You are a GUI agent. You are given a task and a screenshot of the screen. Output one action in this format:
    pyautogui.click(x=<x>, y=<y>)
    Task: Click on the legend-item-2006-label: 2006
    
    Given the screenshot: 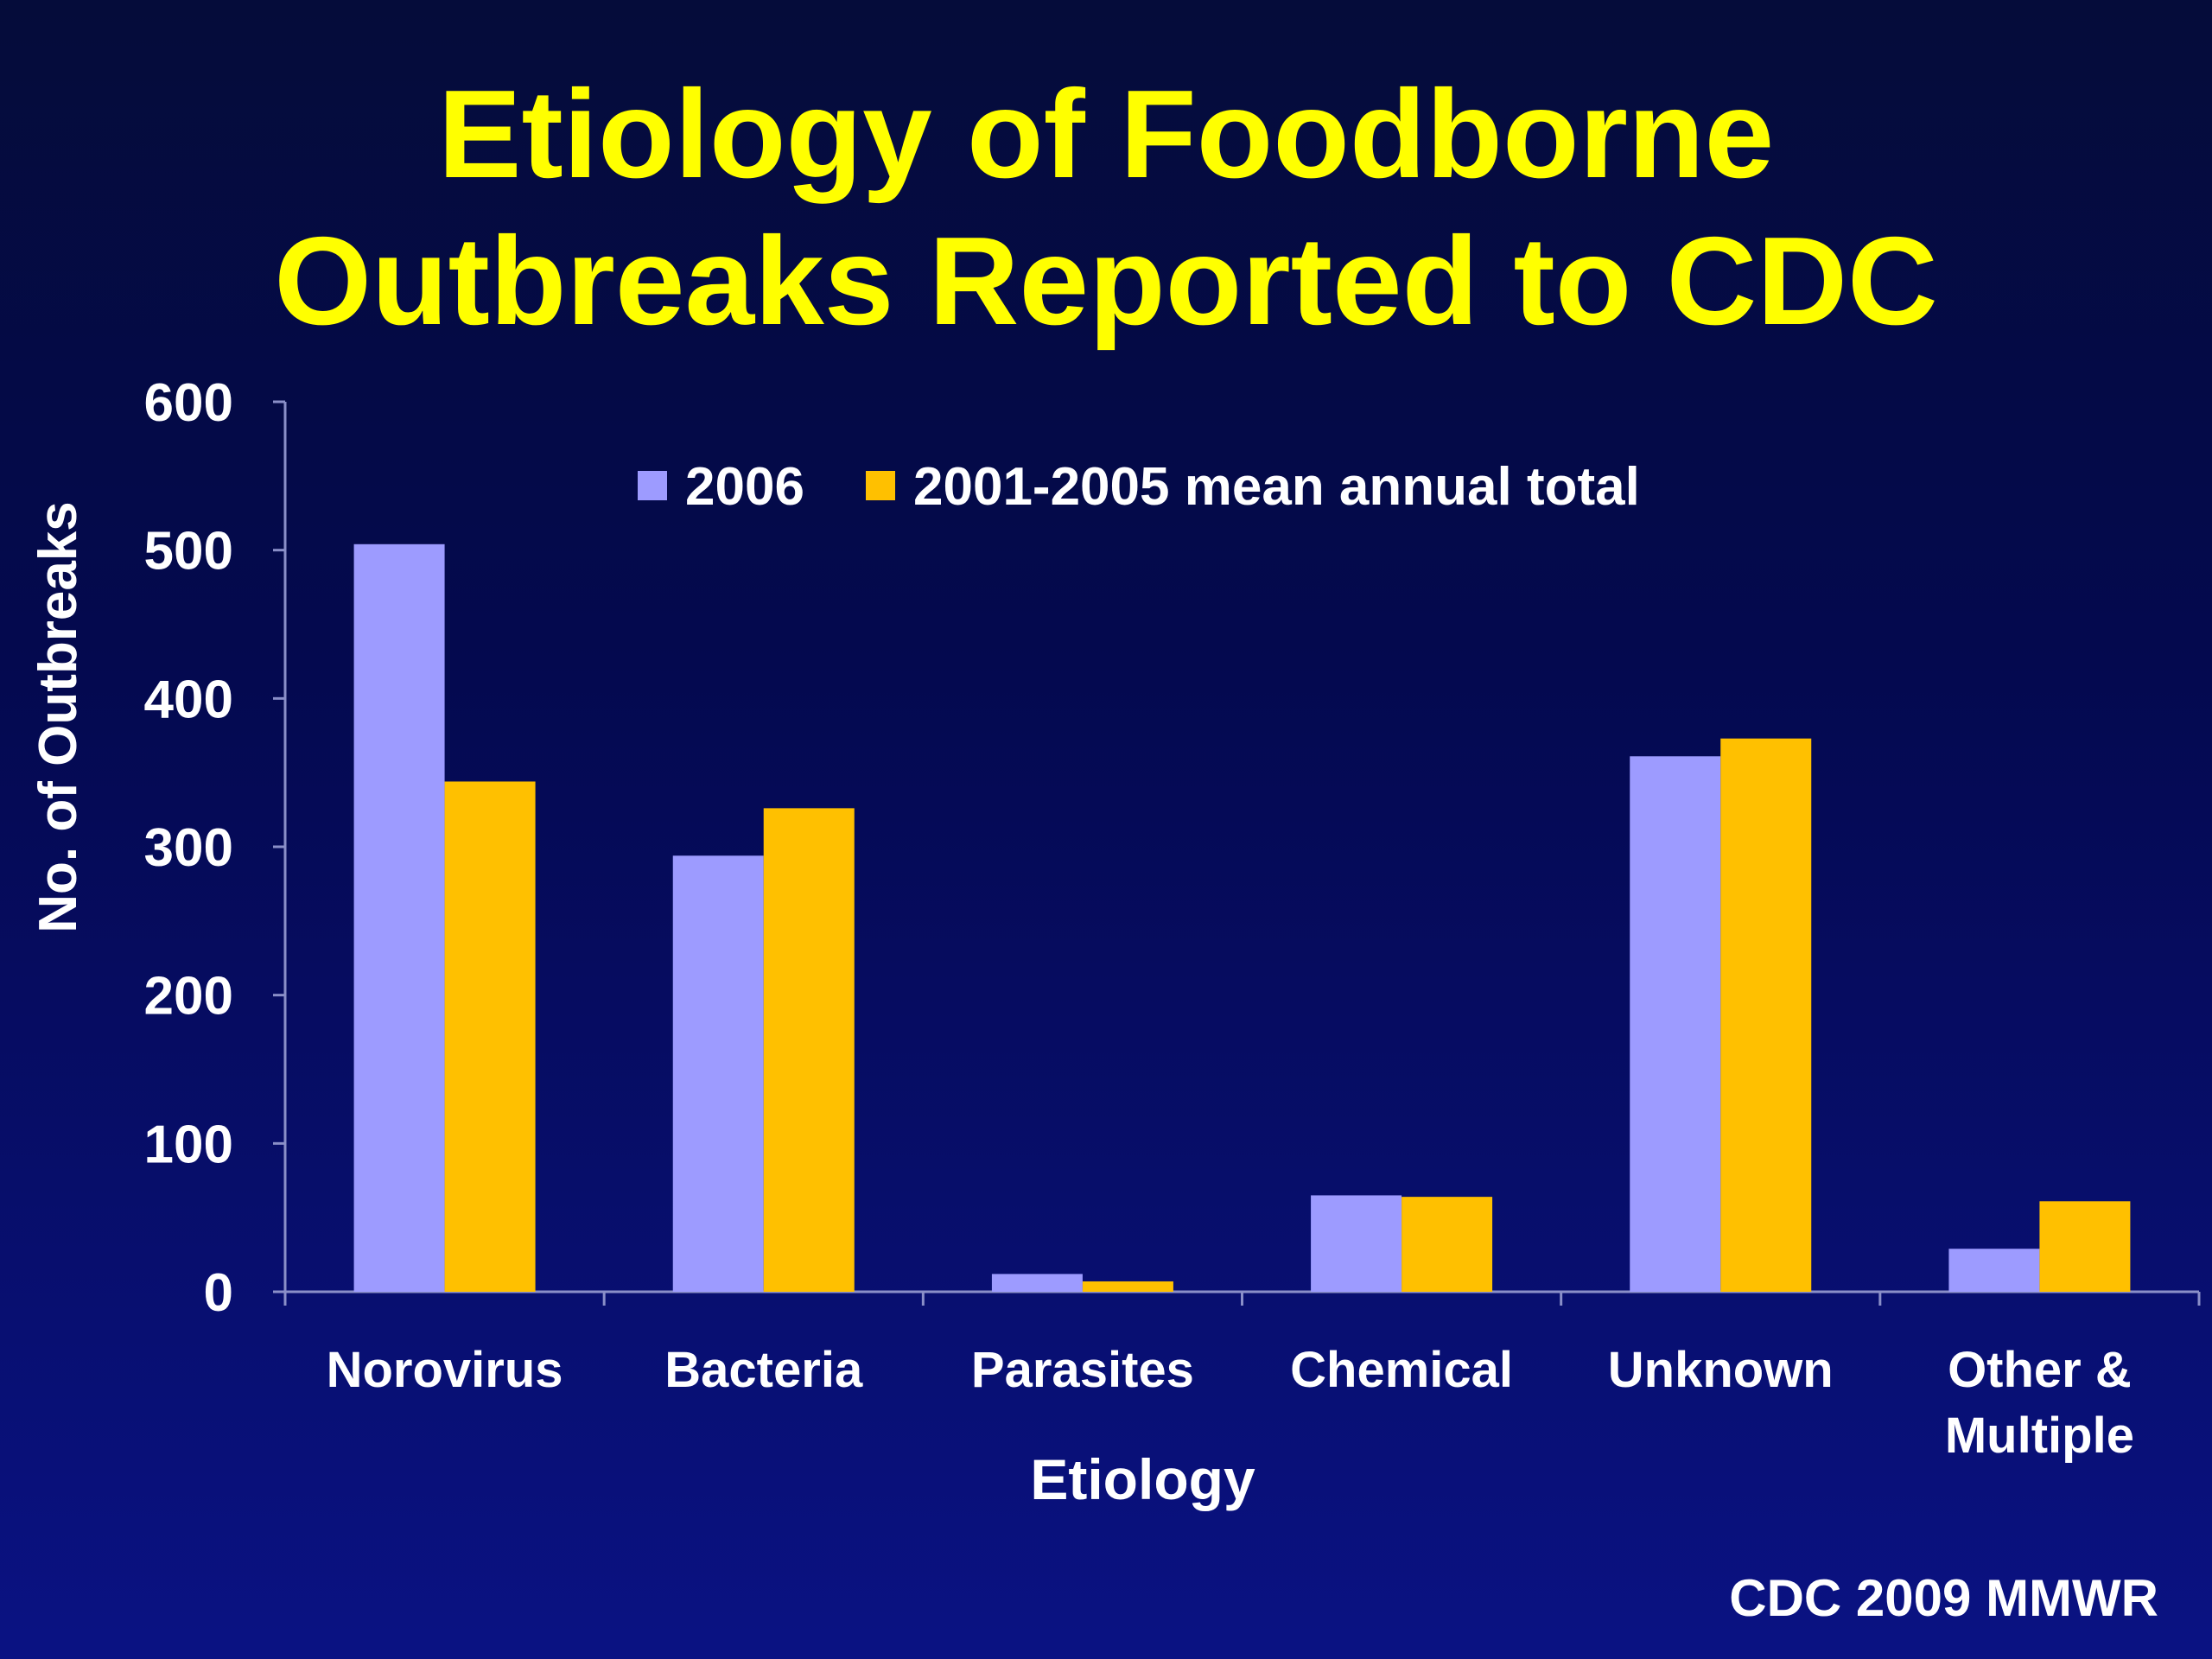 What is the action you would take?
    pyautogui.click(x=744, y=487)
    